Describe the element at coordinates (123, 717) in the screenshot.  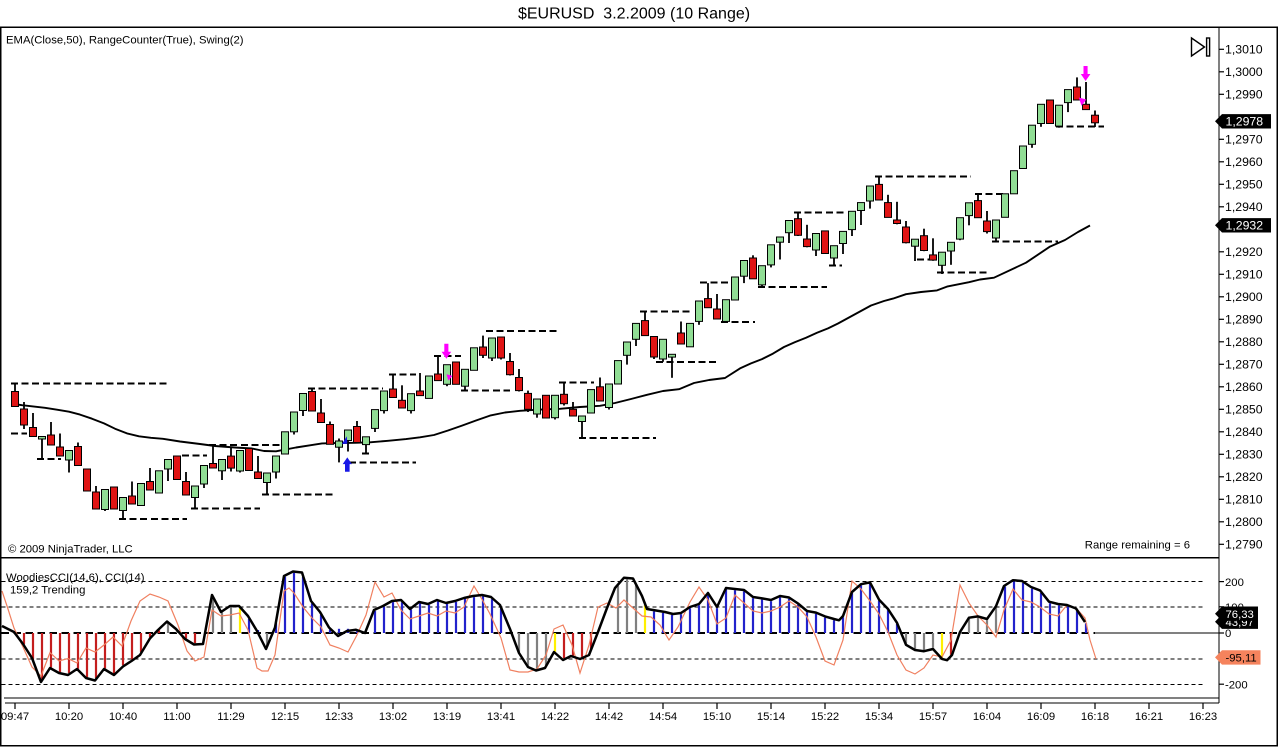
I see `svg-text: 10:40` at that location.